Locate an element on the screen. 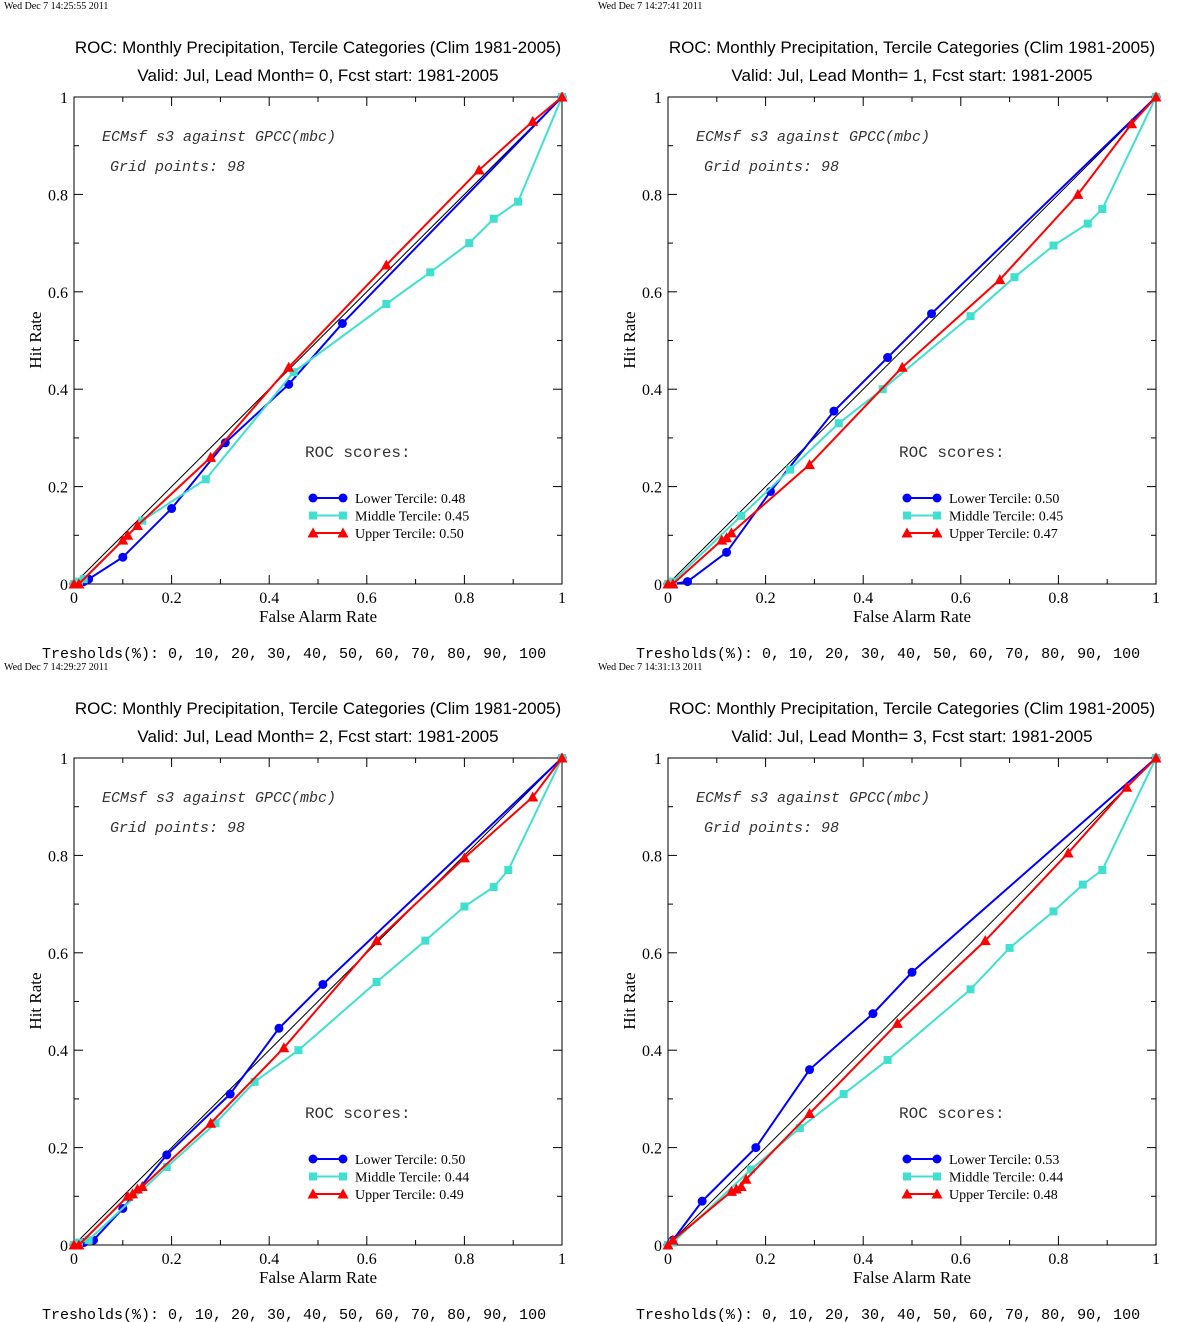  legend-label-upper: Upper Tercile: 0.48 is located at coordinates (1003, 1195).